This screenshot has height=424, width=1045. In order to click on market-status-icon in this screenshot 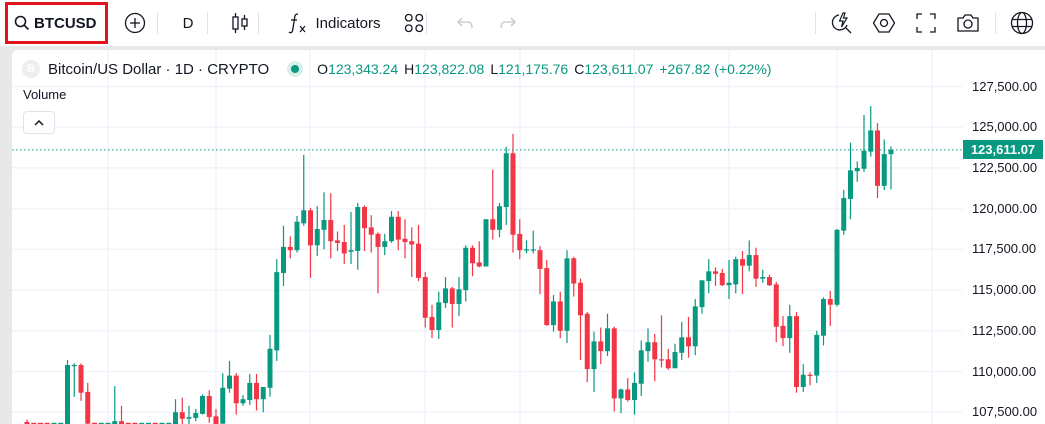, I will do `click(295, 69)`.